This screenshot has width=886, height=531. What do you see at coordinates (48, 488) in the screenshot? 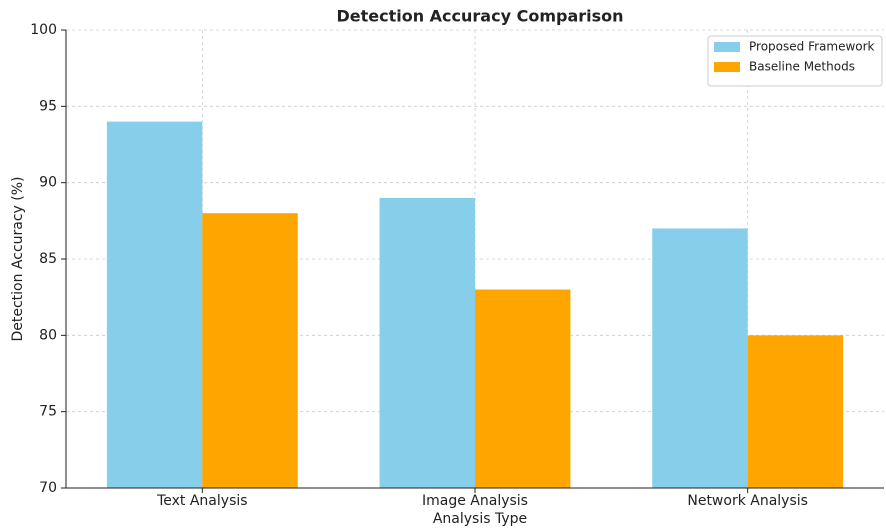
I see `y-tick-label: 70` at bounding box center [48, 488].